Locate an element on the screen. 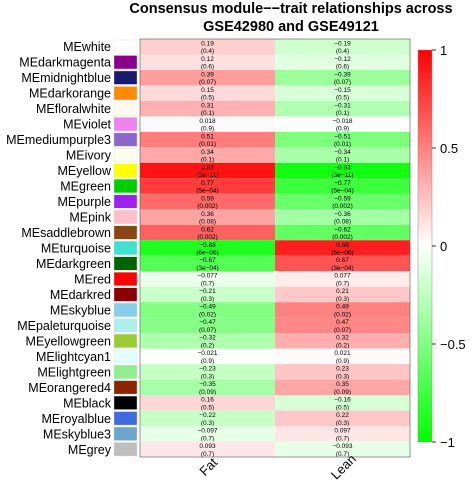 The image size is (474, 482). row-label: MEyellowgreen is located at coordinates (69, 341).